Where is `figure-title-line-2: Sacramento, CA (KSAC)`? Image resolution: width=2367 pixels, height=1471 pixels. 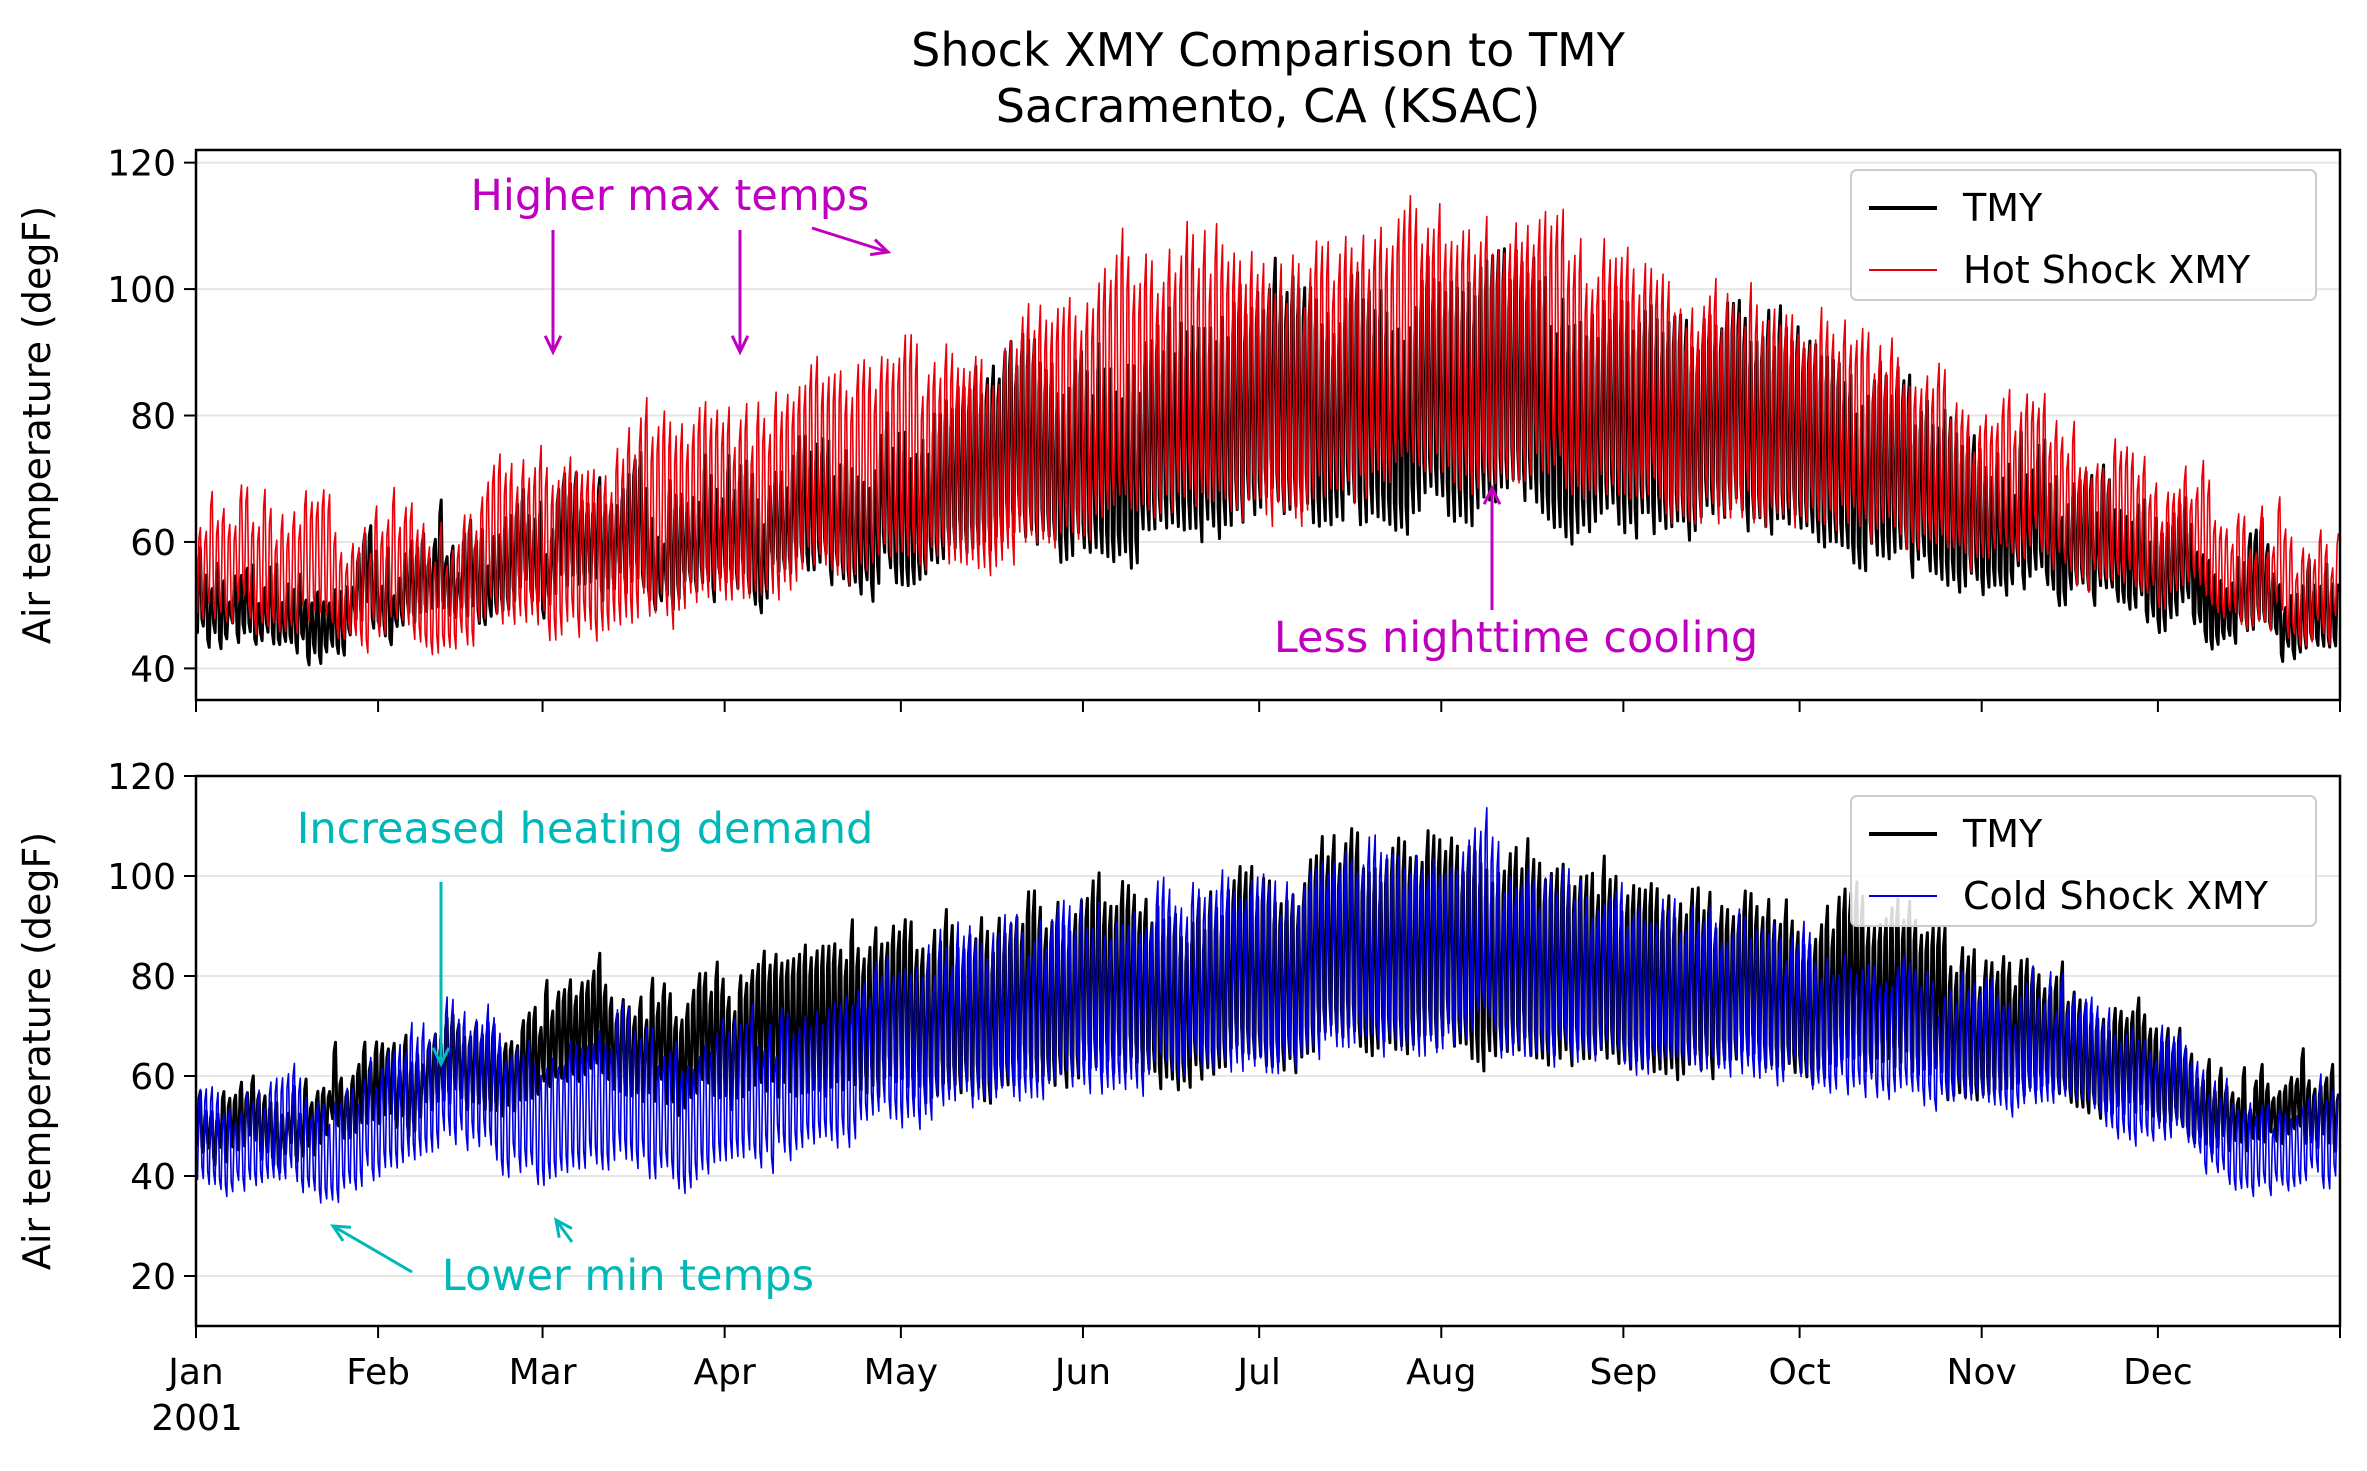
figure-title-line-2: Sacramento, CA (KSAC) is located at coordinates (1268, 106).